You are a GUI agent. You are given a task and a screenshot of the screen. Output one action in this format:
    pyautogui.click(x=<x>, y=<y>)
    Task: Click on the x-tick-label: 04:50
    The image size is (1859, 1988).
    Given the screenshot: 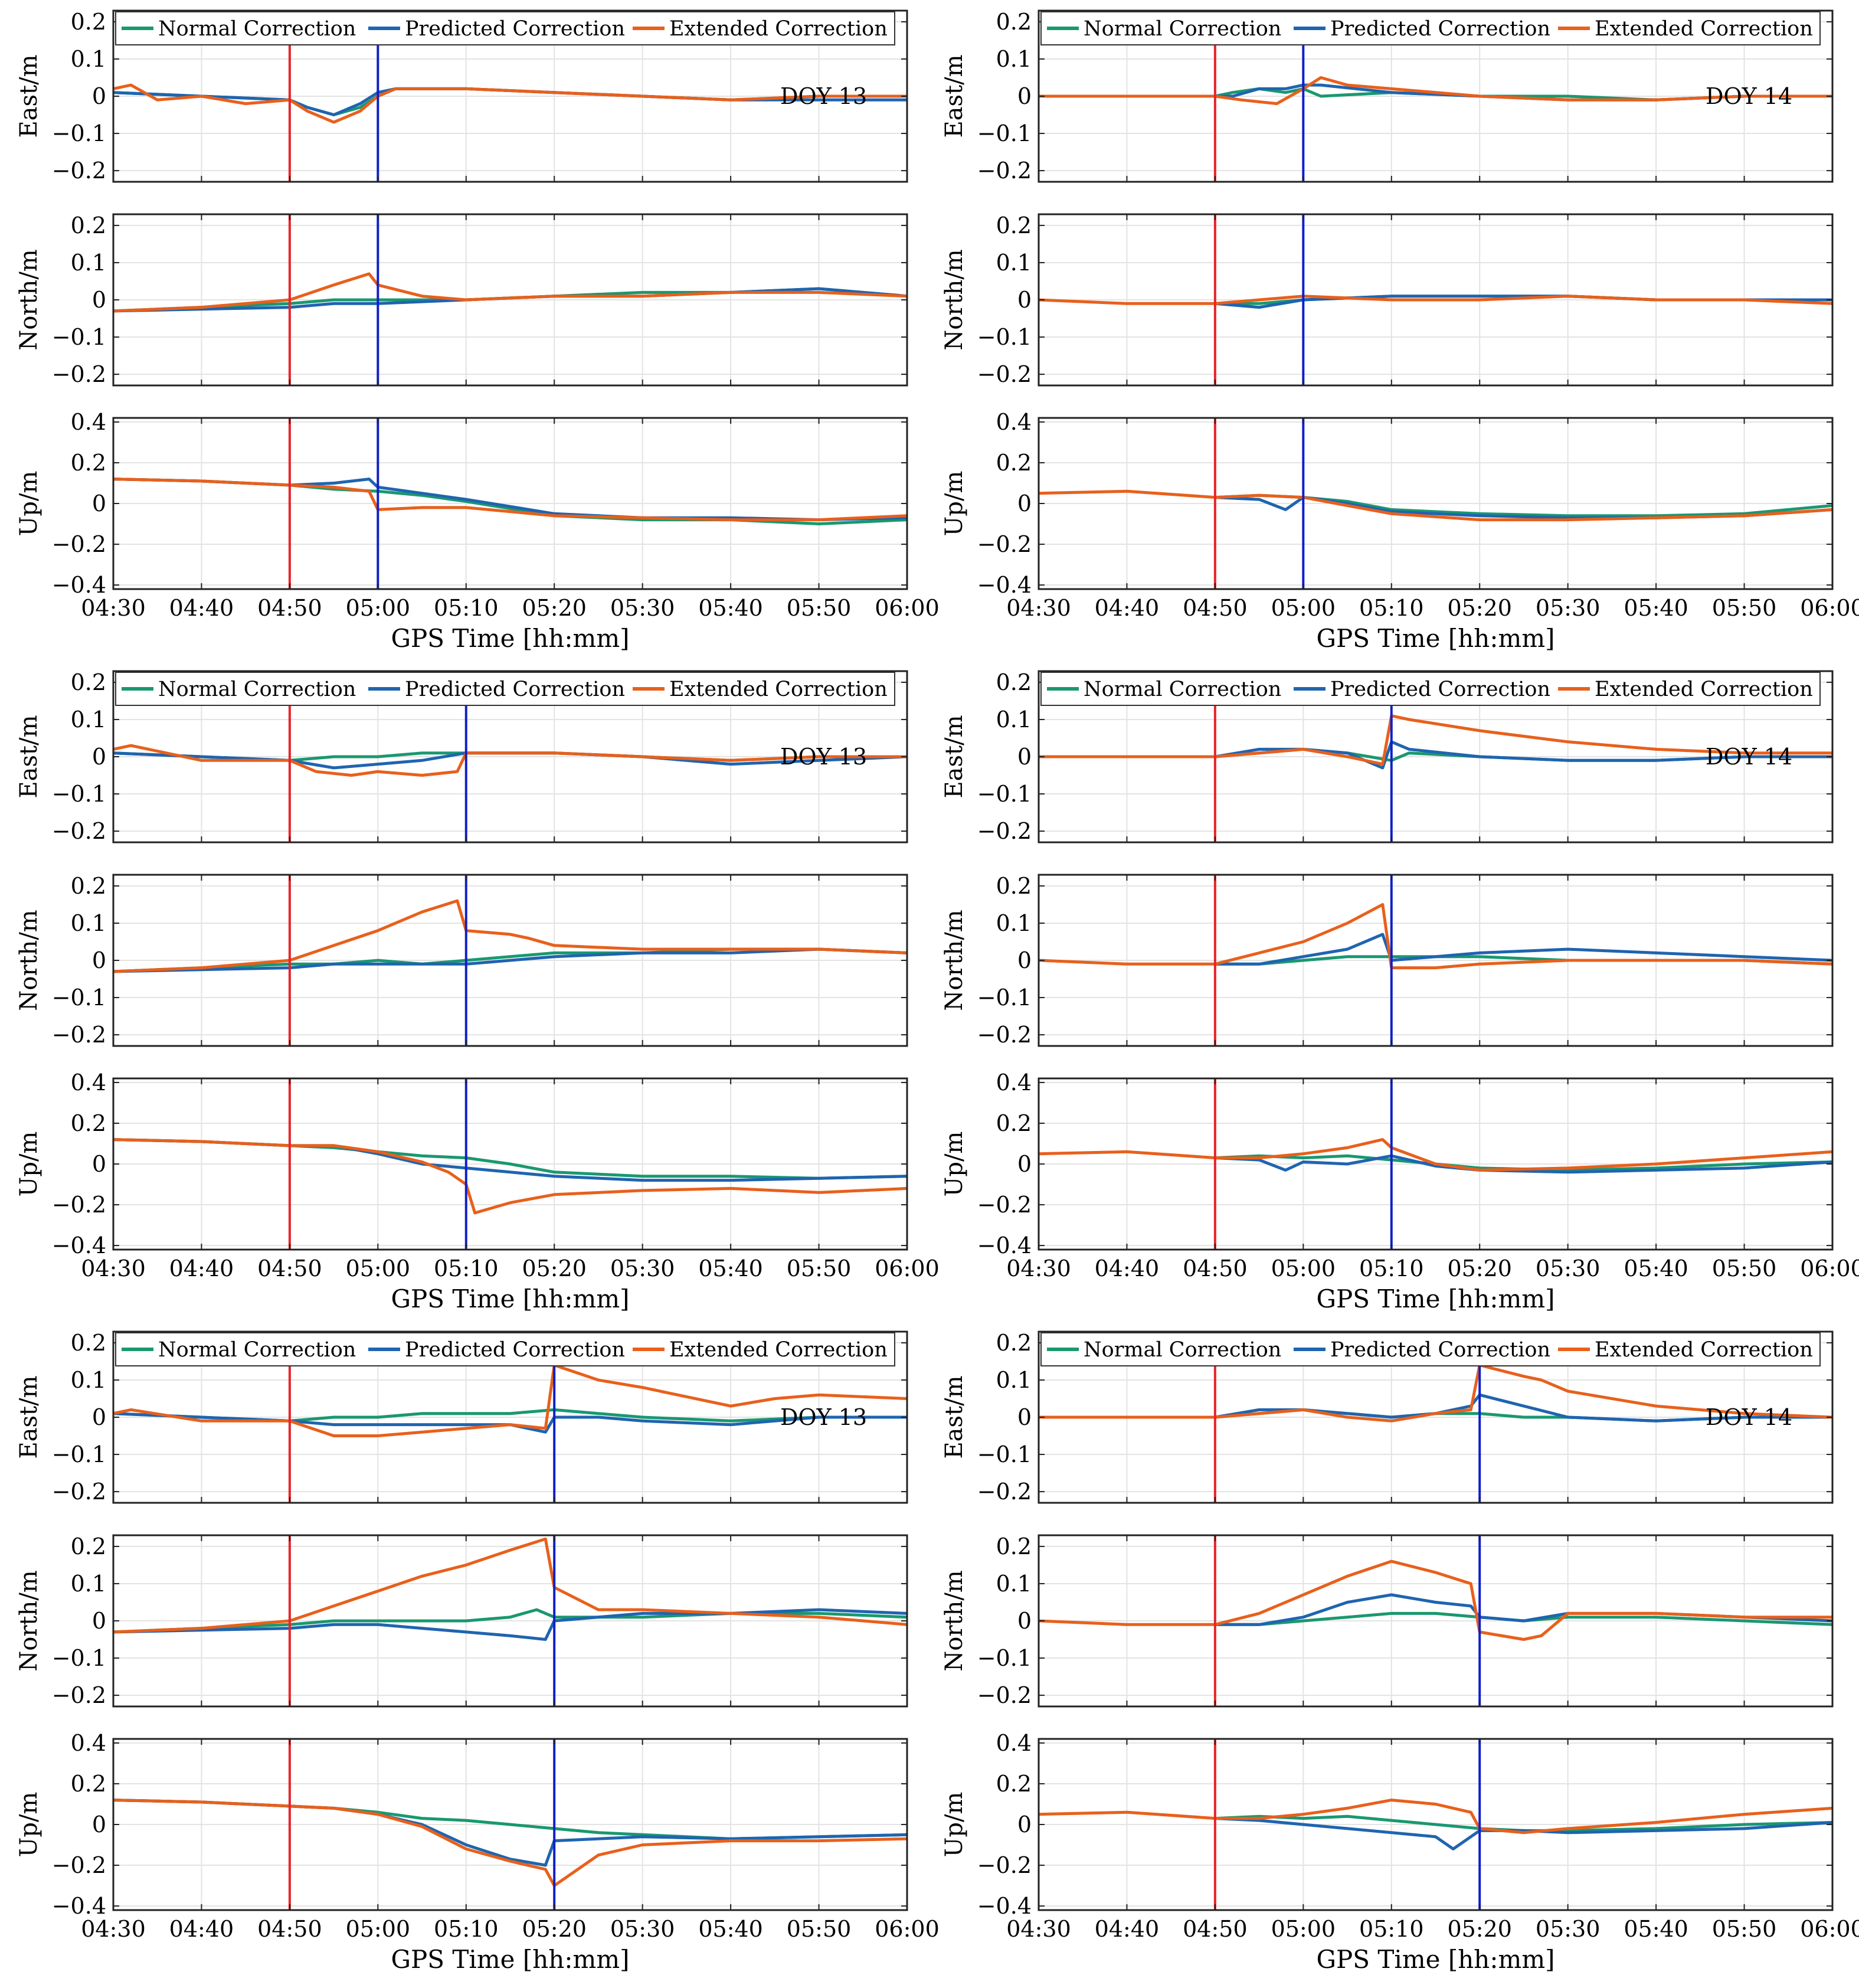 What is the action you would take?
    pyautogui.click(x=1215, y=1929)
    